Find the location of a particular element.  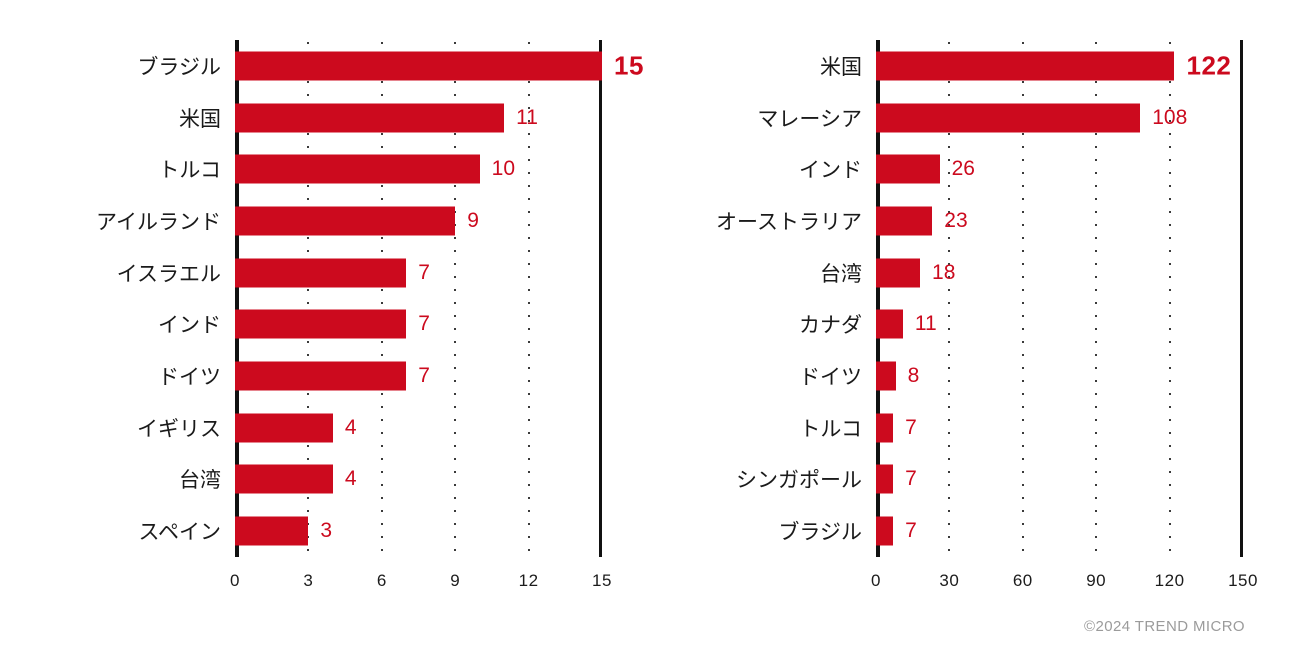

bar-track: 26 is located at coordinates (1059, 169).